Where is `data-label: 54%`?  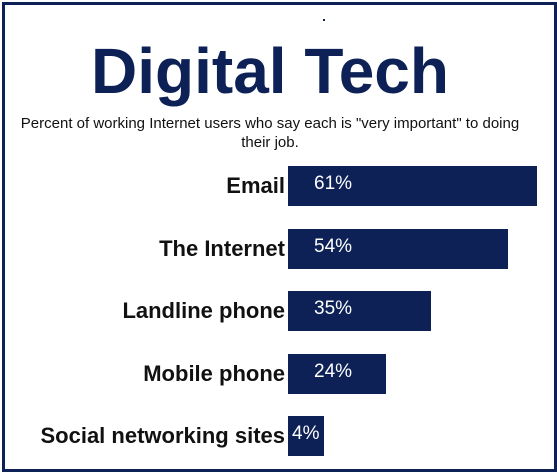 data-label: 54% is located at coordinates (333, 249).